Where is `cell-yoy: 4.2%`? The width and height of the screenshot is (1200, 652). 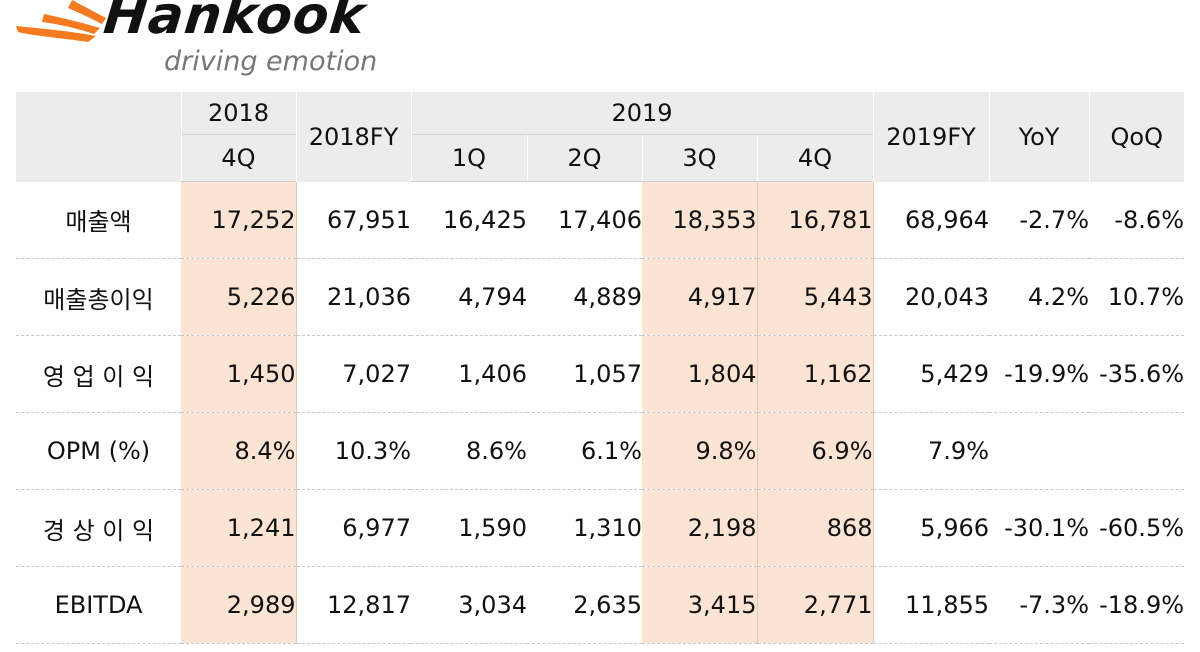
cell-yoy: 4.2% is located at coordinates (1039, 297).